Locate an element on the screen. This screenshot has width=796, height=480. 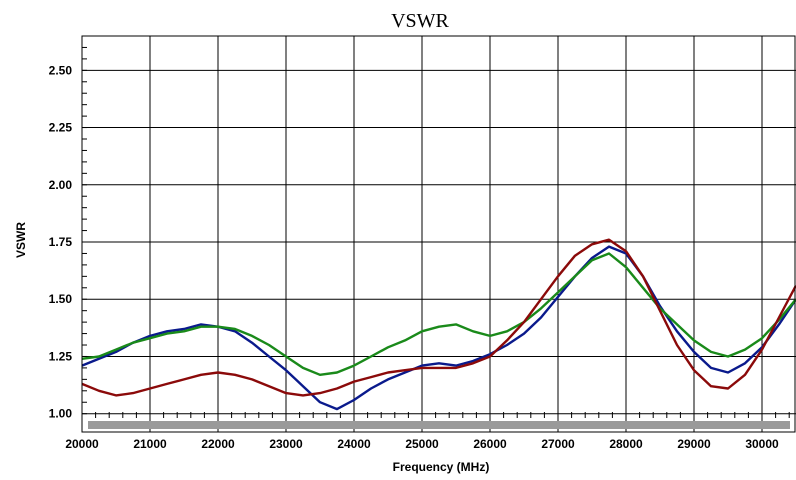
scrollbar-track is located at coordinates (439, 425).